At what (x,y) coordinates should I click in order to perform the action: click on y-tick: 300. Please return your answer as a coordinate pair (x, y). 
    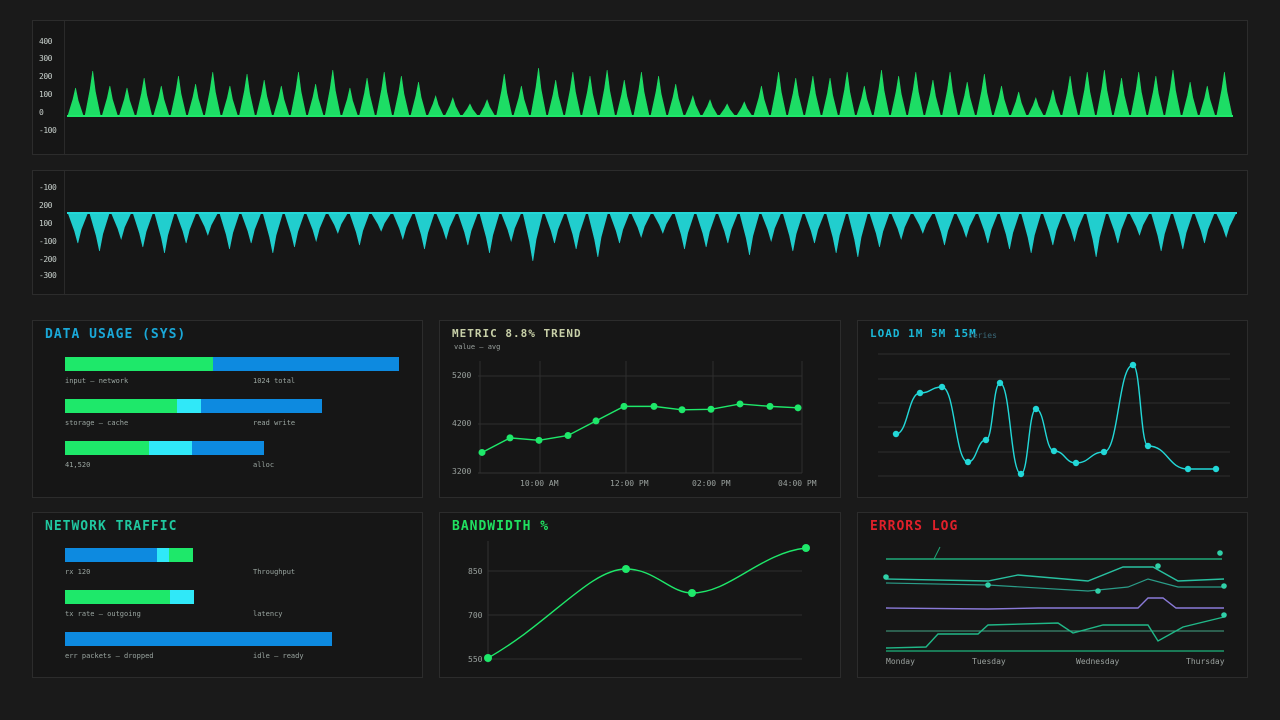
    Looking at the image, I should click on (45, 58).